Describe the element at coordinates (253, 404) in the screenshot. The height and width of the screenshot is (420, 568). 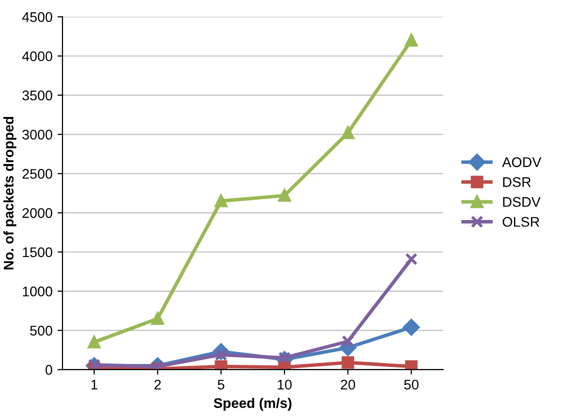
I see `x-axis-title: Speed (m/s)` at that location.